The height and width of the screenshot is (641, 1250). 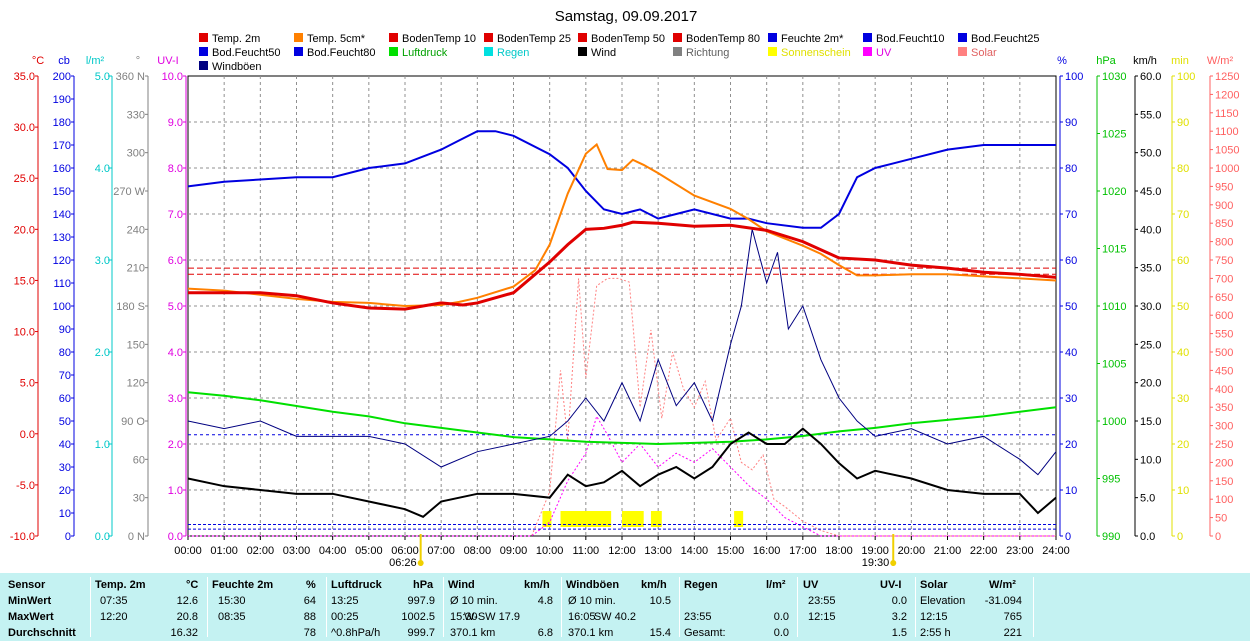 What do you see at coordinates (948, 551) in the screenshot?
I see `x-tick-label: 21:00` at bounding box center [948, 551].